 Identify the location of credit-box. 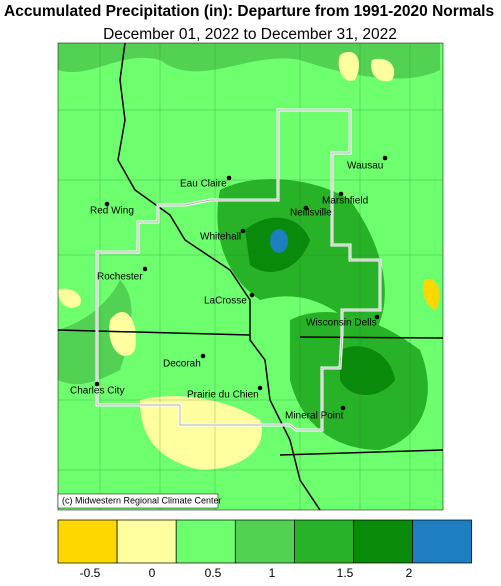
(138, 501).